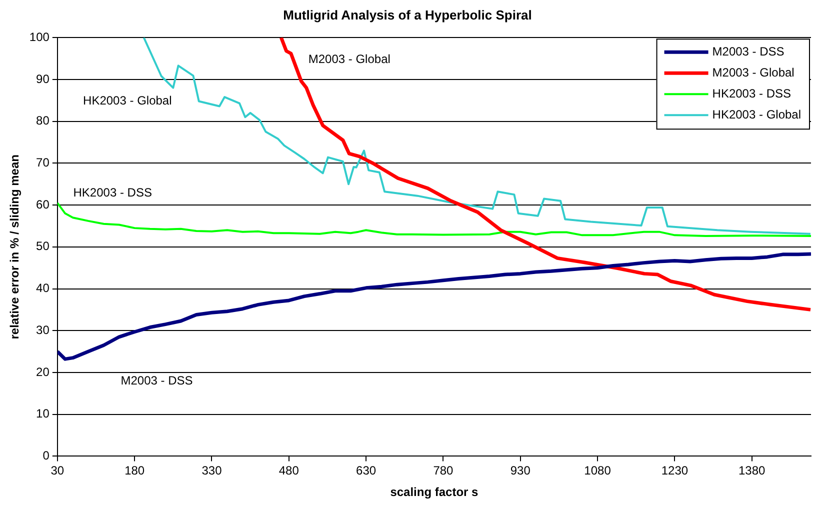 The image size is (813, 508). What do you see at coordinates (46, 455) in the screenshot?
I see `y-tick-label: 0` at bounding box center [46, 455].